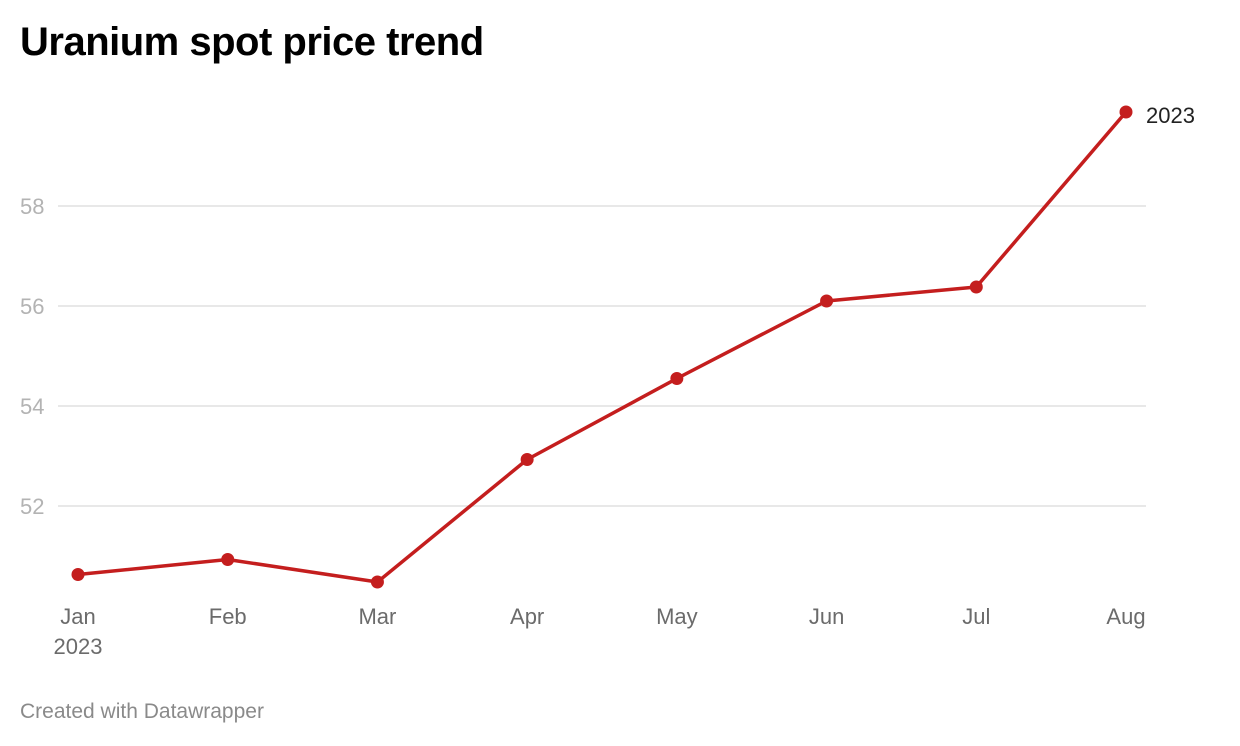  Describe the element at coordinates (78, 574) in the screenshot. I see `data-point-jan` at that location.